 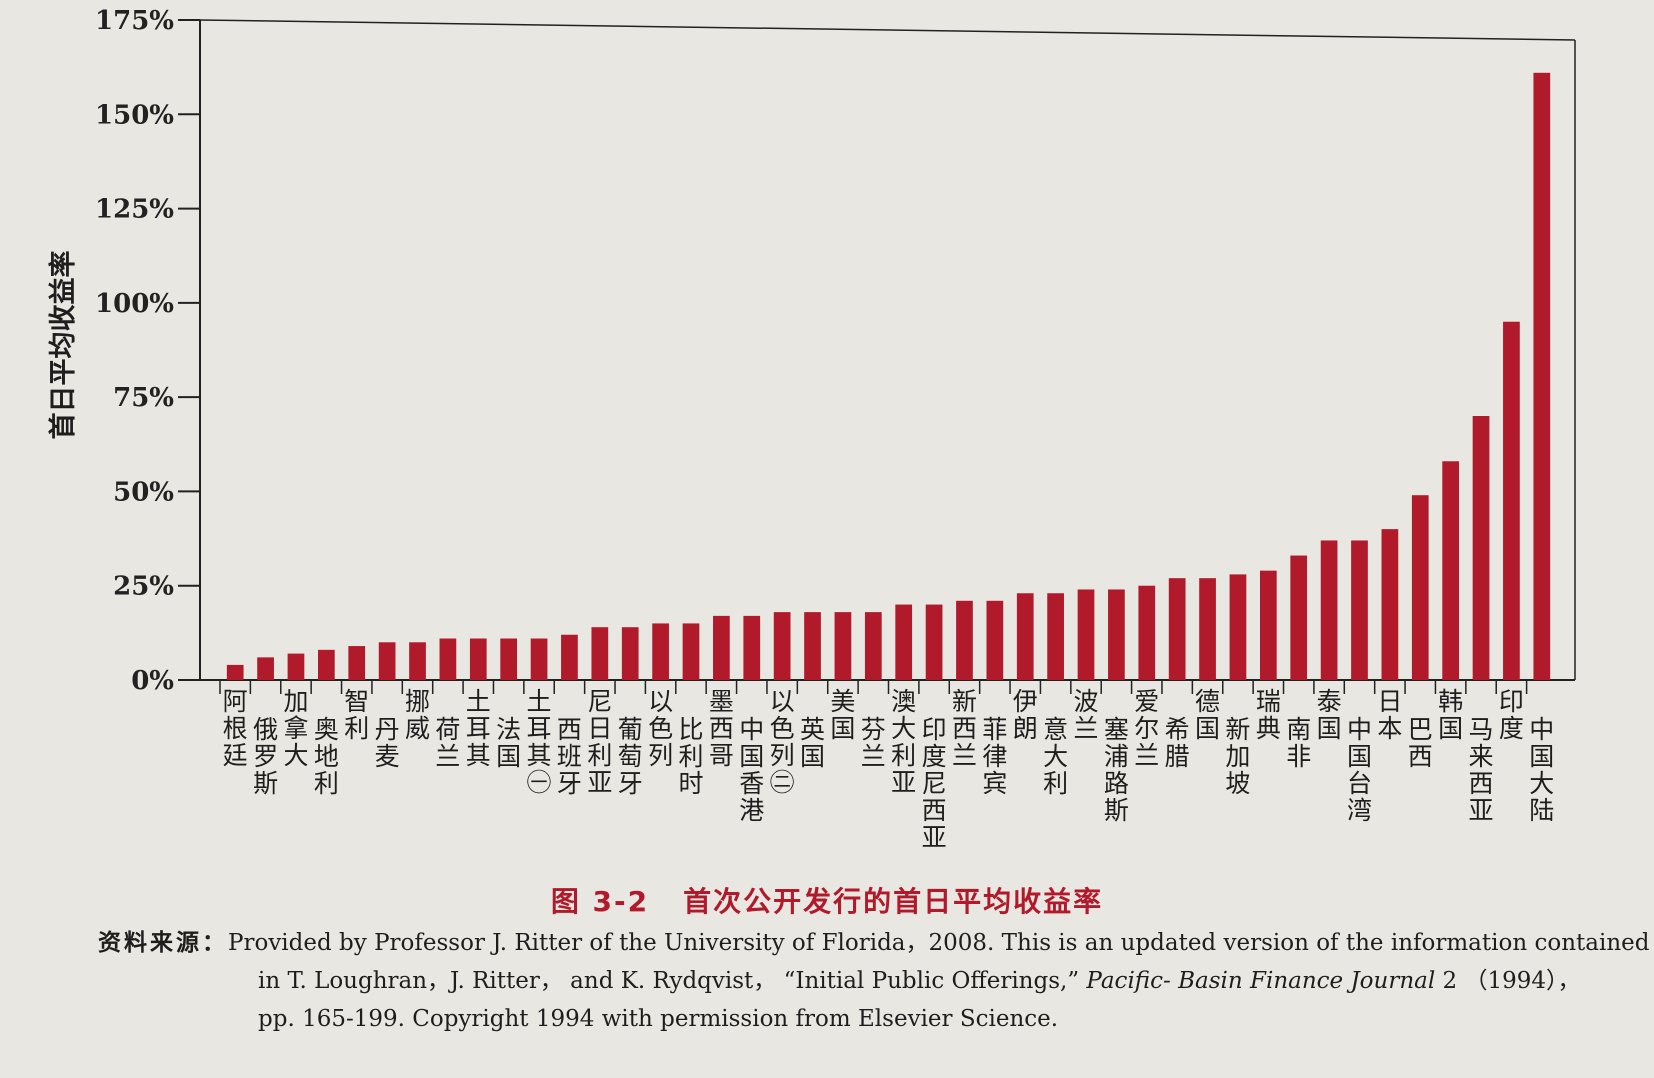 What do you see at coordinates (1359, 770) in the screenshot?
I see `x-tick-label: 中国台湾` at bounding box center [1359, 770].